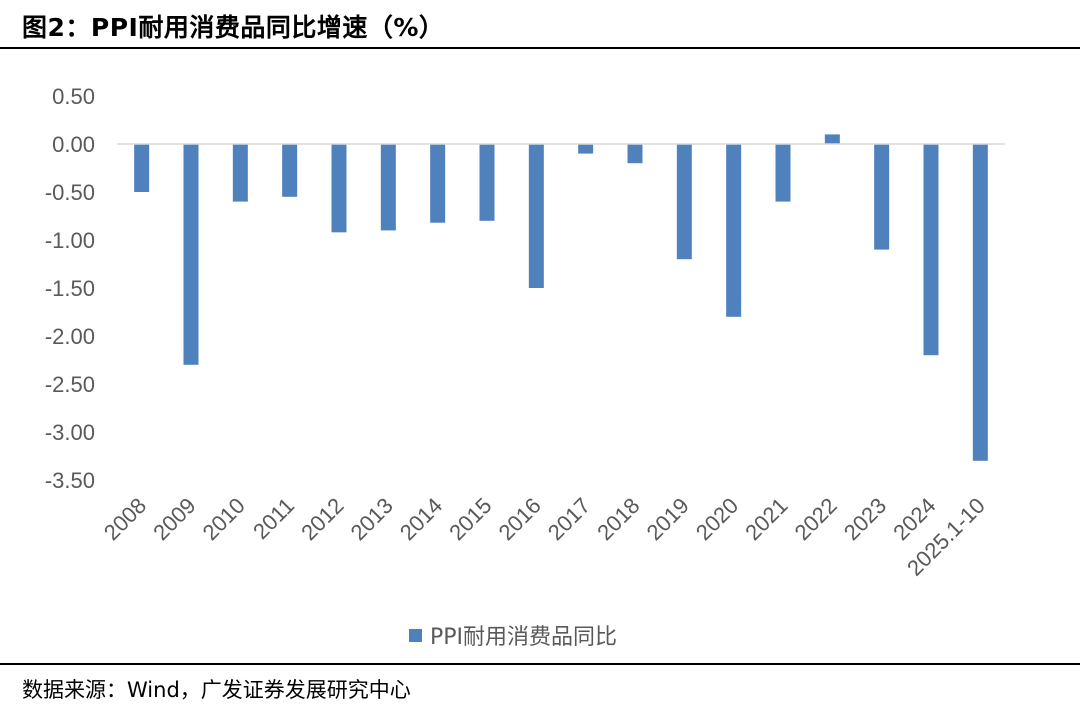  What do you see at coordinates (233, 27) in the screenshot?
I see `chart-title: 图2：PPI耐用消费品同比增速（%）` at bounding box center [233, 27].